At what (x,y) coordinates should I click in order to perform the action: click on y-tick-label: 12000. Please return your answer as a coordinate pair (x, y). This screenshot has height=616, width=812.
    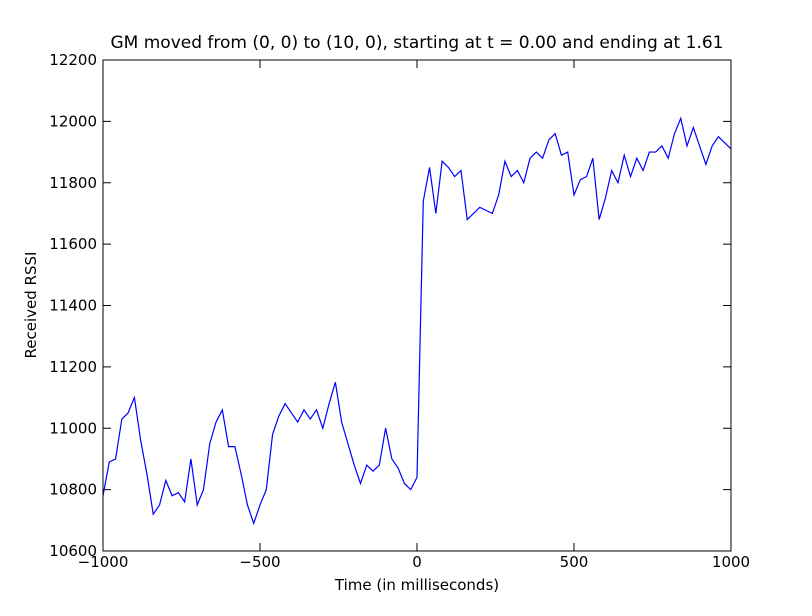
    Looking at the image, I should click on (73, 121).